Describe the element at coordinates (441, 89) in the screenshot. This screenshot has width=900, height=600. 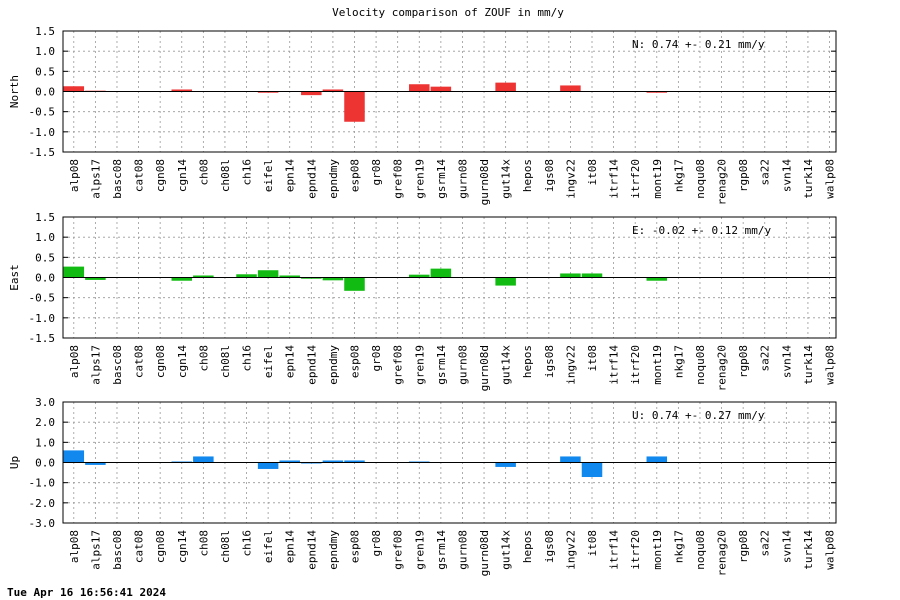
I see `bar-gsrm14` at that location.